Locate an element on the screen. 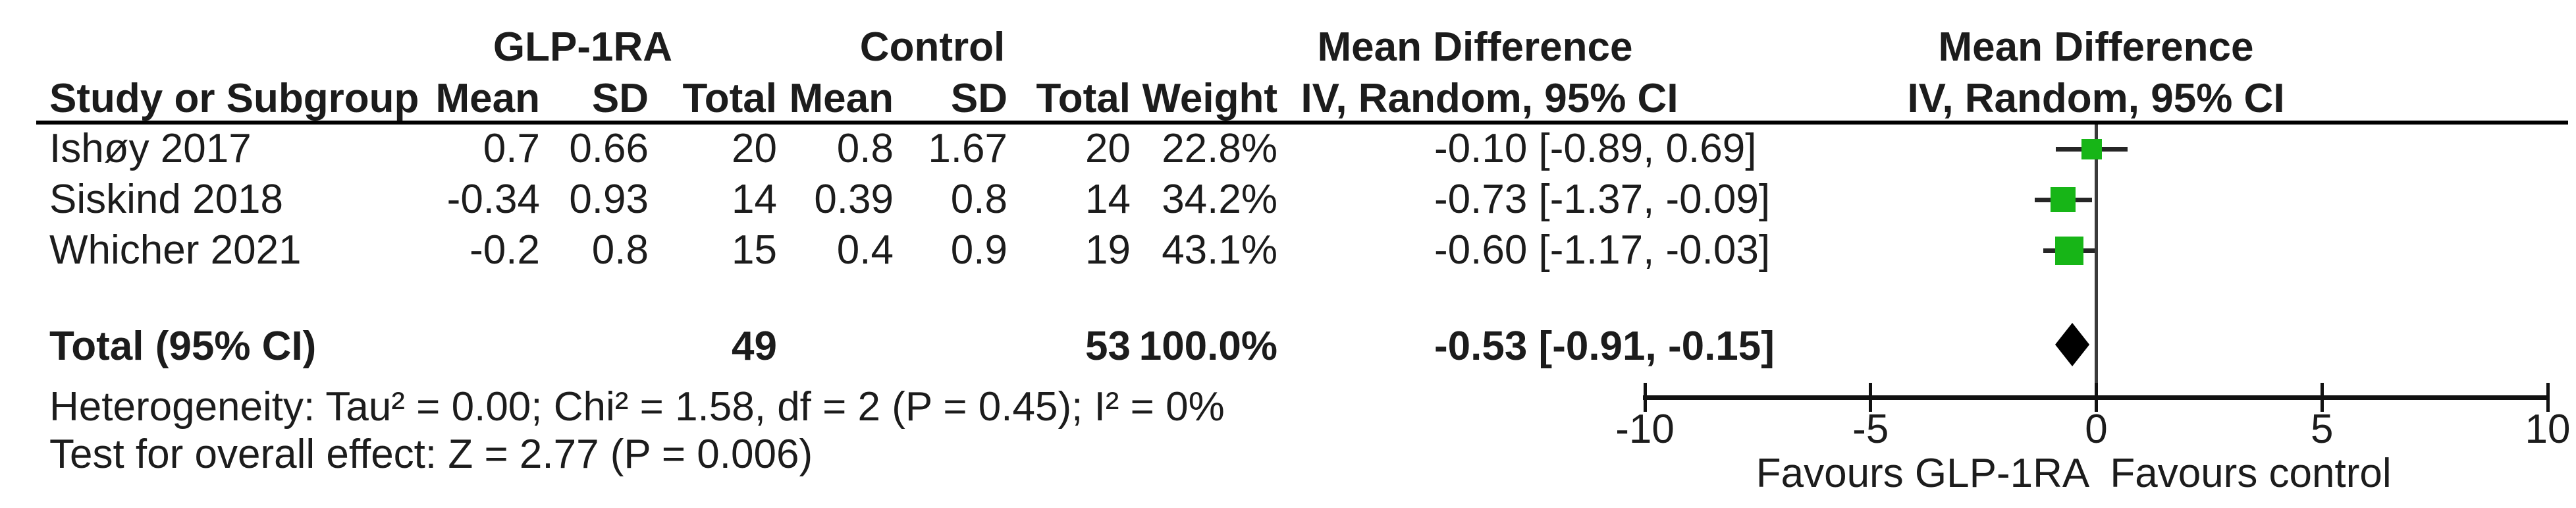  study-label: Ishøy 2017 is located at coordinates (150, 148).